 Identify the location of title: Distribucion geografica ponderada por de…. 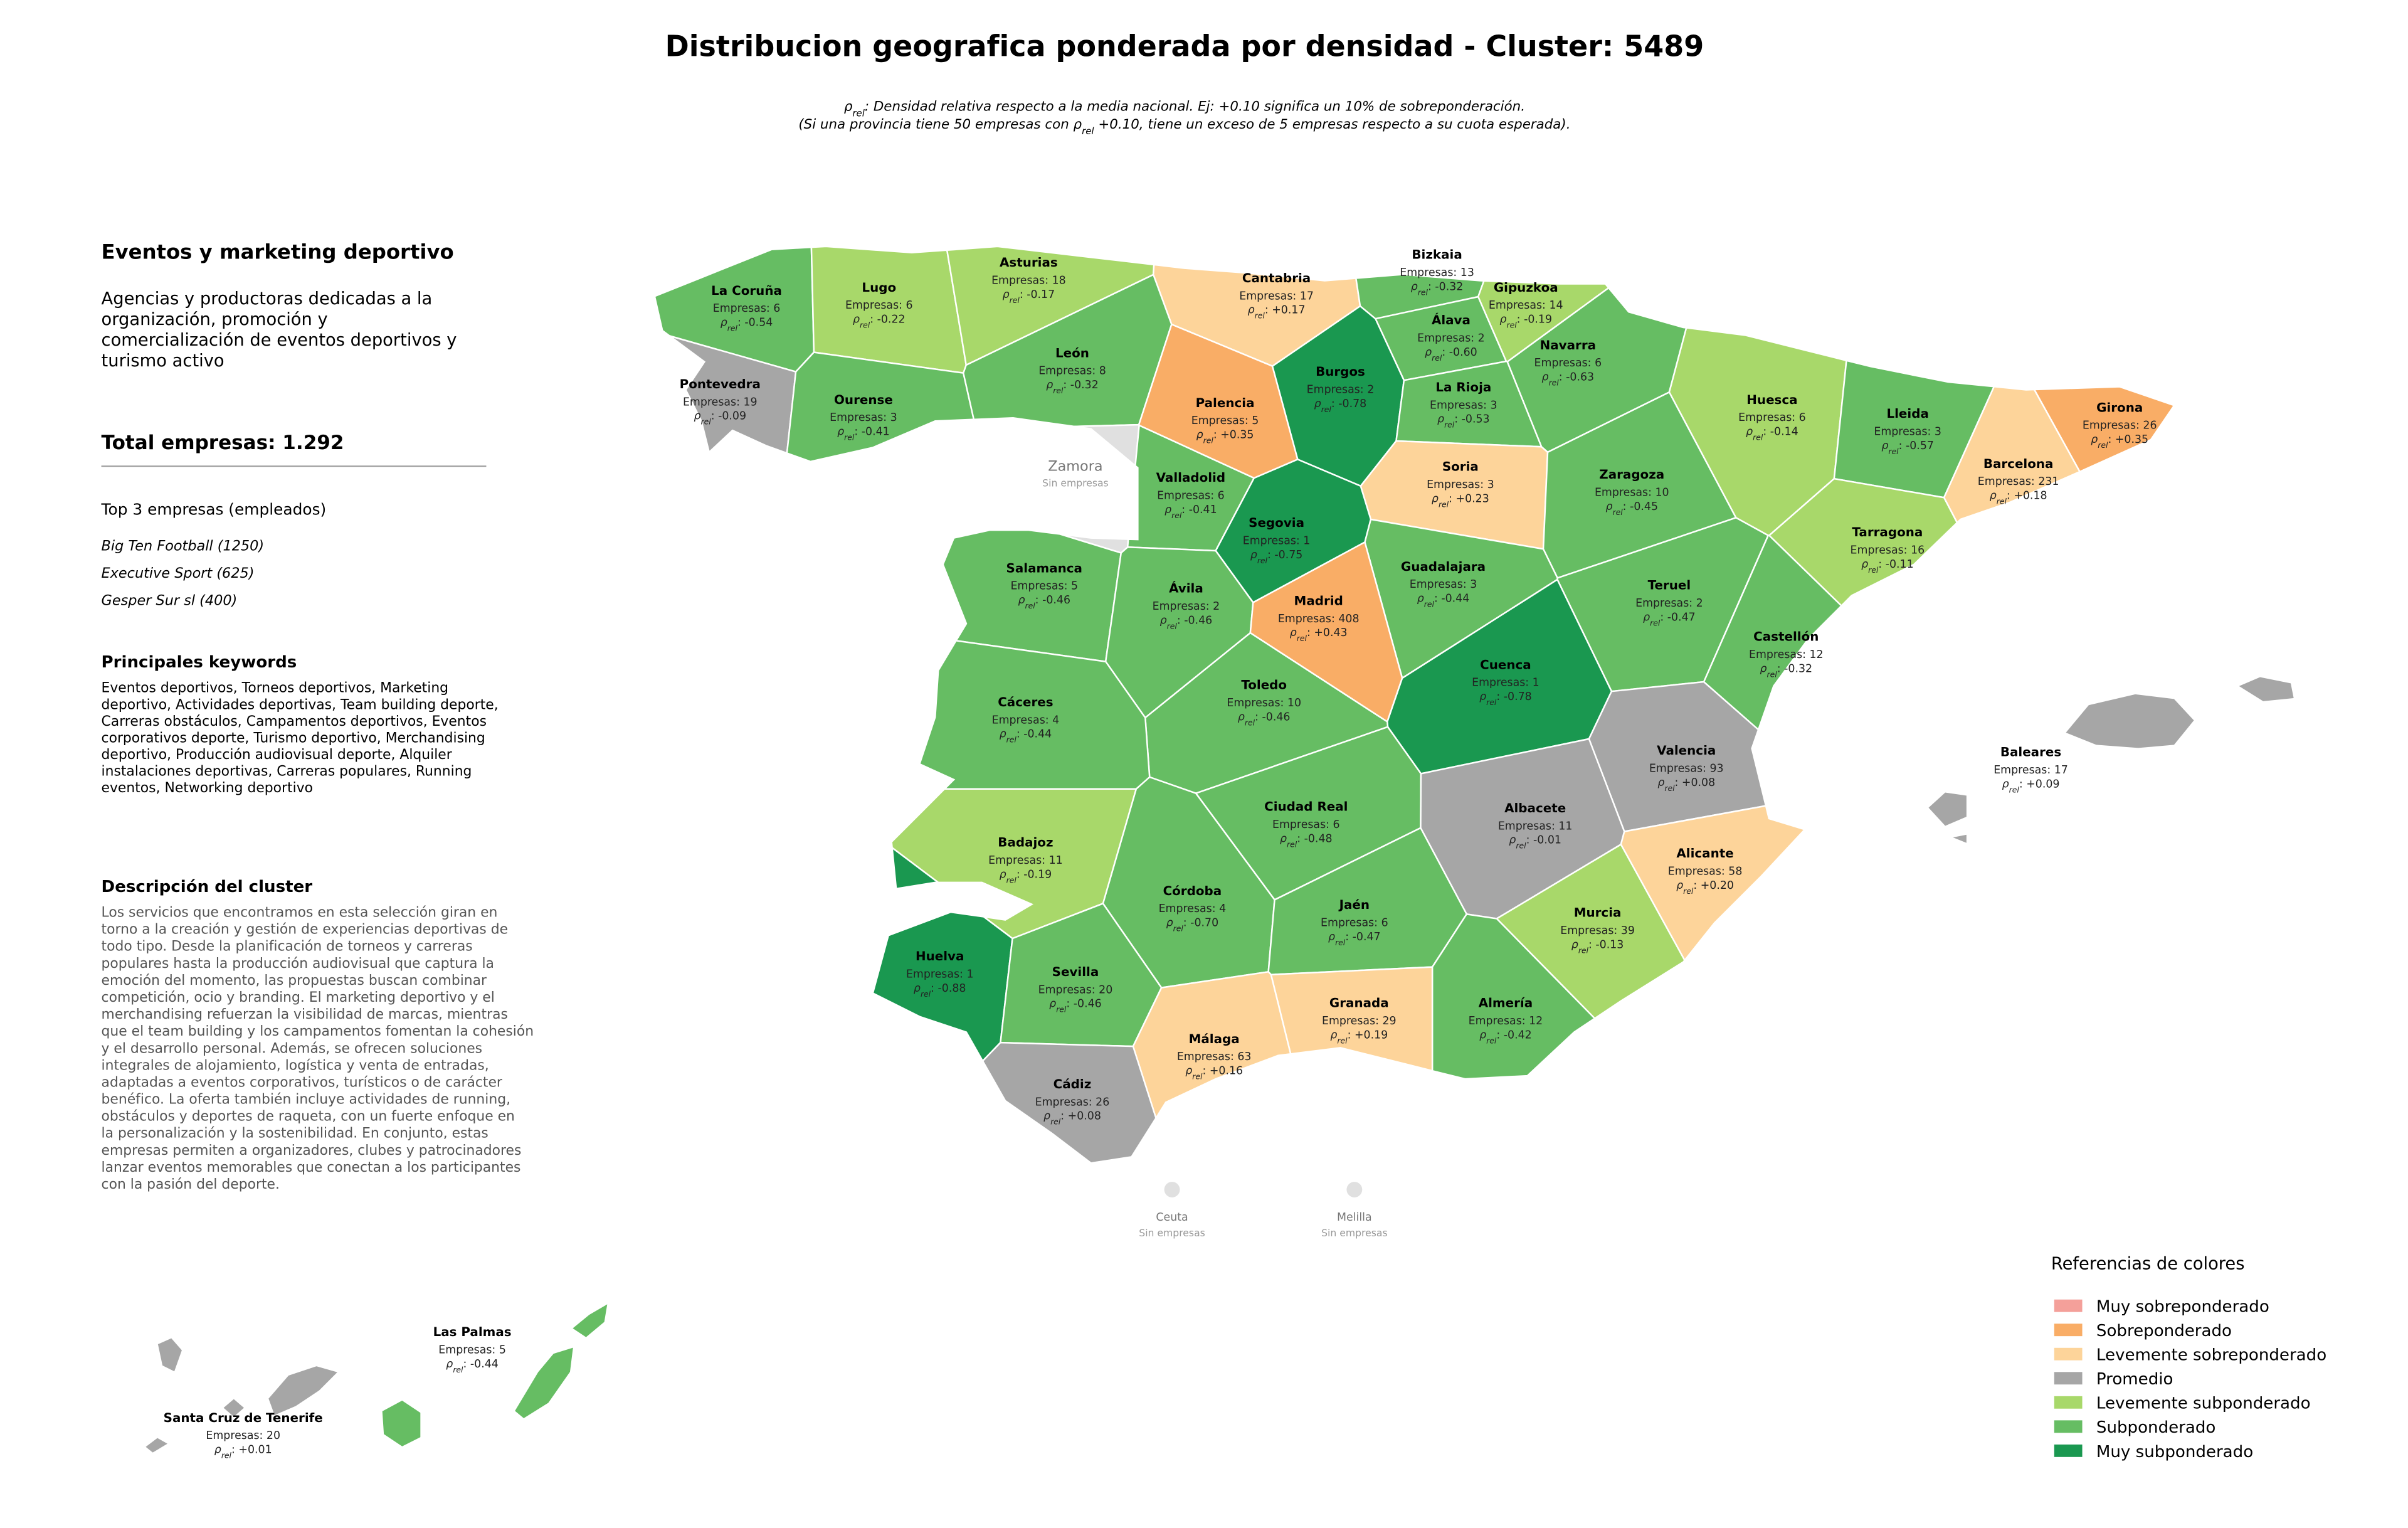
(1184, 46).